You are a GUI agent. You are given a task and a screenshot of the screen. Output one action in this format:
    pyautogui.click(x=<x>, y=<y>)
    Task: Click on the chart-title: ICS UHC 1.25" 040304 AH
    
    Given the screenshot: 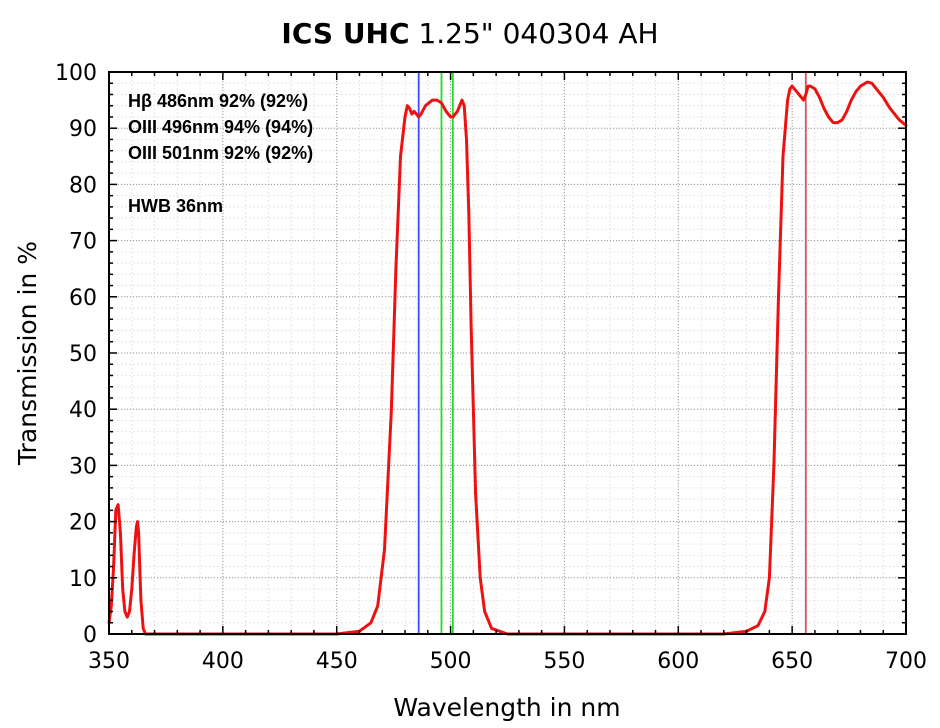 What is the action you would take?
    pyautogui.click(x=469, y=33)
    